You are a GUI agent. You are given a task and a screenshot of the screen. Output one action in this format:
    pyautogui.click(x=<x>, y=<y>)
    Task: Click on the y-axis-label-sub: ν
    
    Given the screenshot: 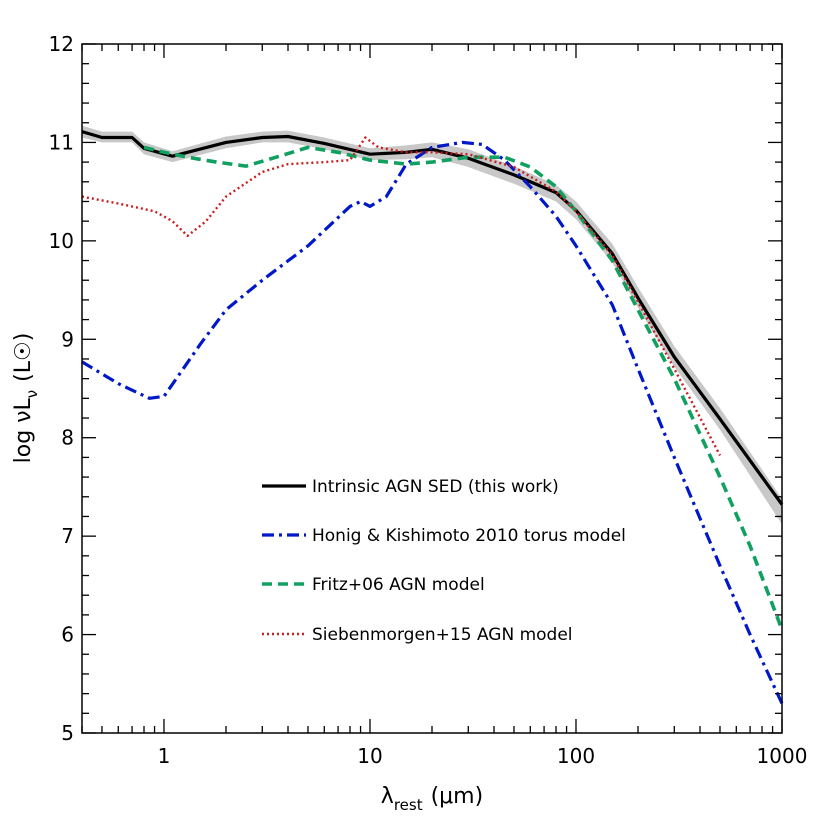 What is the action you would take?
    pyautogui.click(x=32, y=394)
    